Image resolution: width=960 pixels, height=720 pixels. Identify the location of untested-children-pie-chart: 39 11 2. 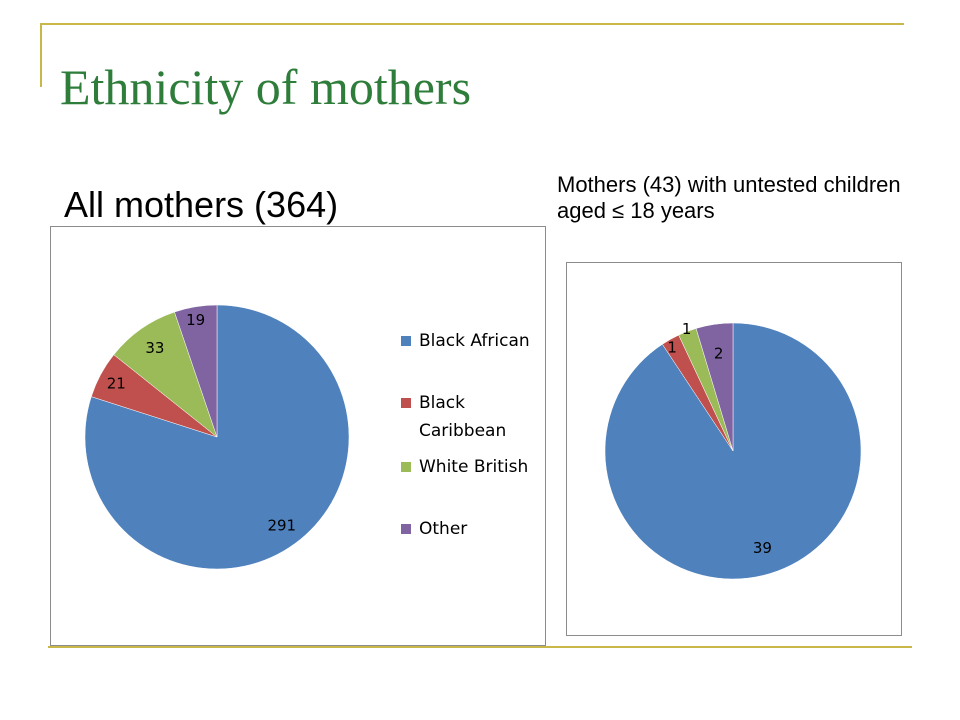
(733, 450).